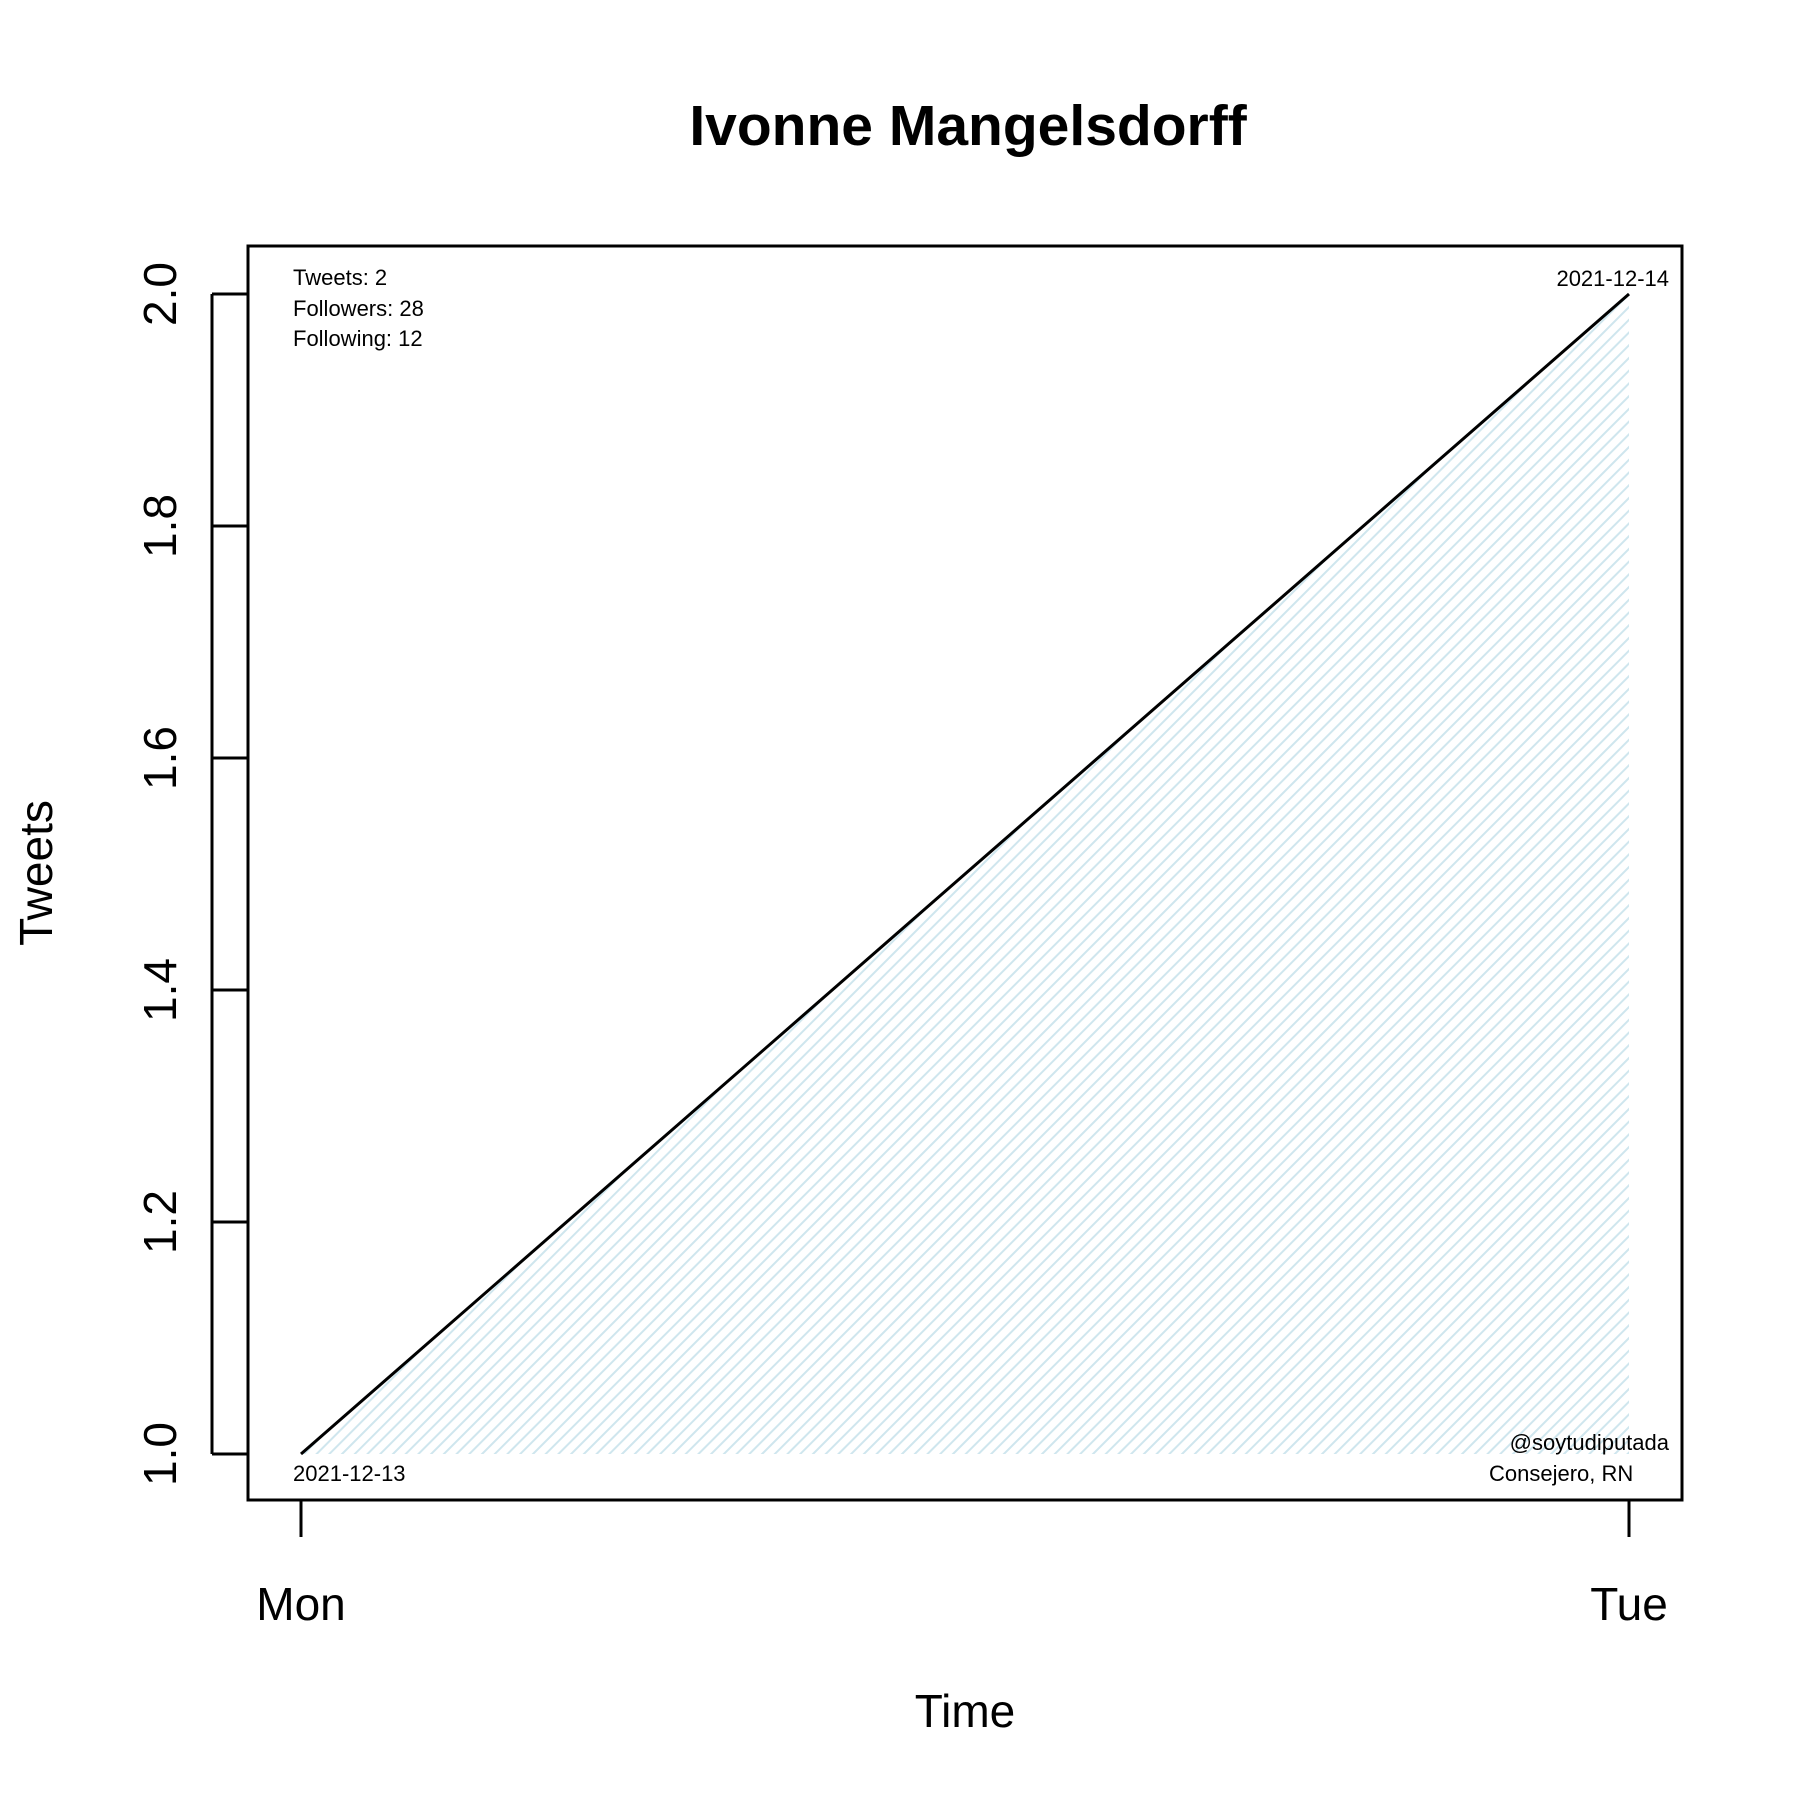  I want to click on x-axis-label: Time, so click(965, 1711).